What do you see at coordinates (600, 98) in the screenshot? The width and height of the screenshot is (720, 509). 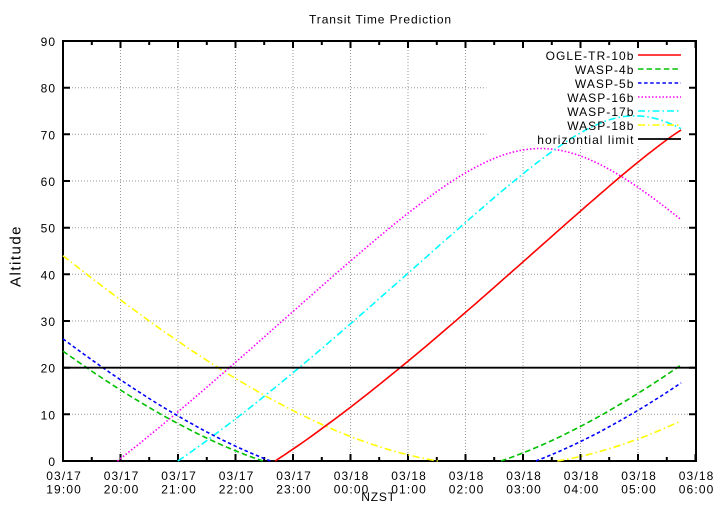 I see `svg-text: WASP-16b` at bounding box center [600, 98].